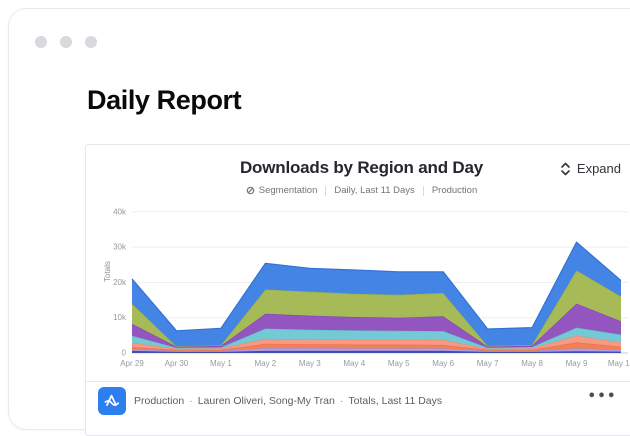 The height and width of the screenshot is (436, 630). I want to click on x-tick-label: May 4, so click(354, 363).